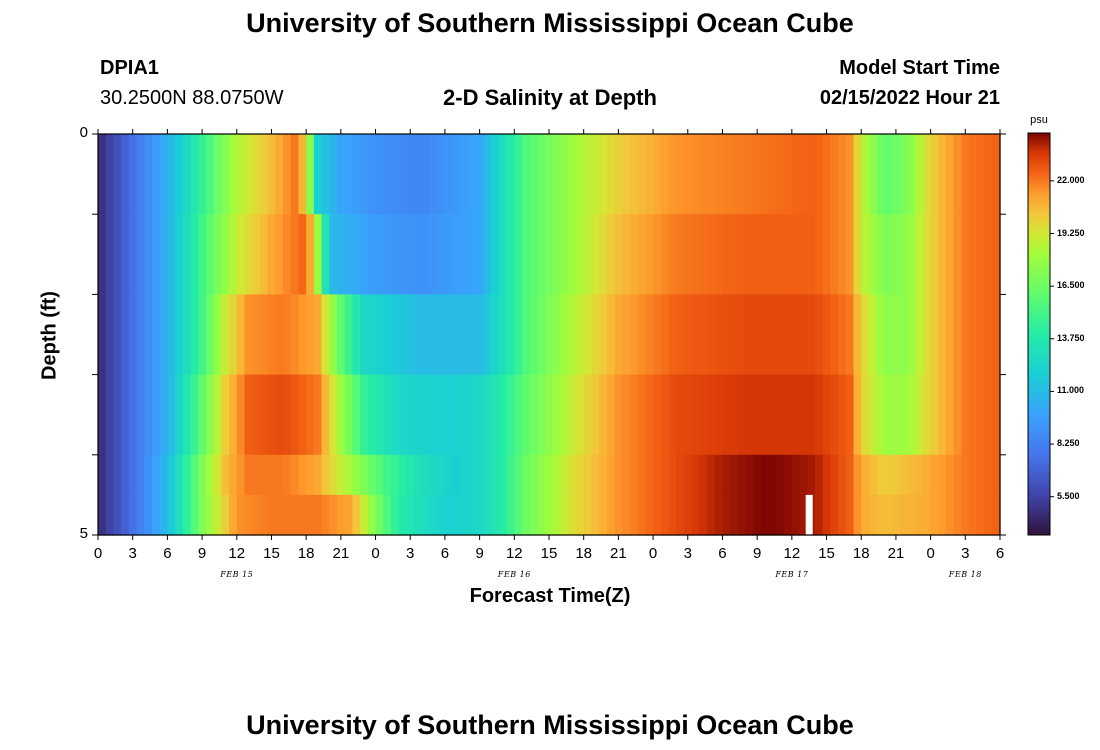 This screenshot has width=1100, height=750. What do you see at coordinates (514, 553) in the screenshot?
I see `x-tick-label: 12` at bounding box center [514, 553].